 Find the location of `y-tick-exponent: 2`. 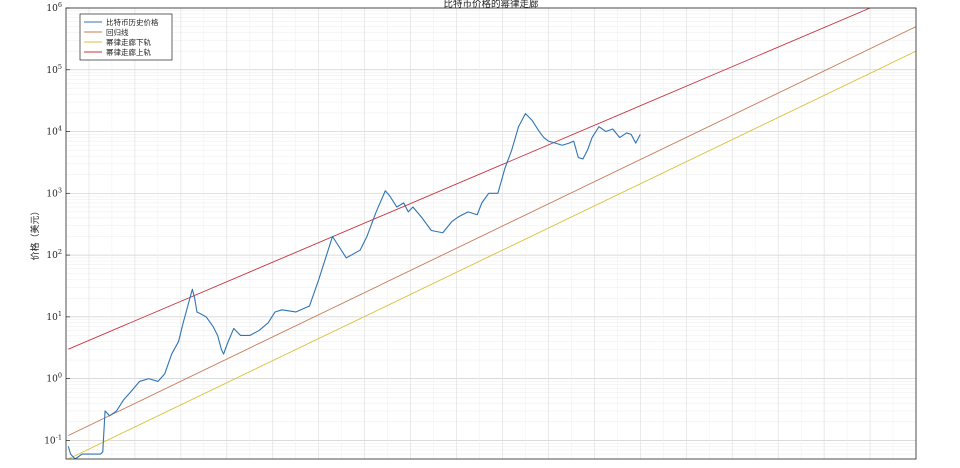

y-tick-exponent: 2 is located at coordinates (60, 252).